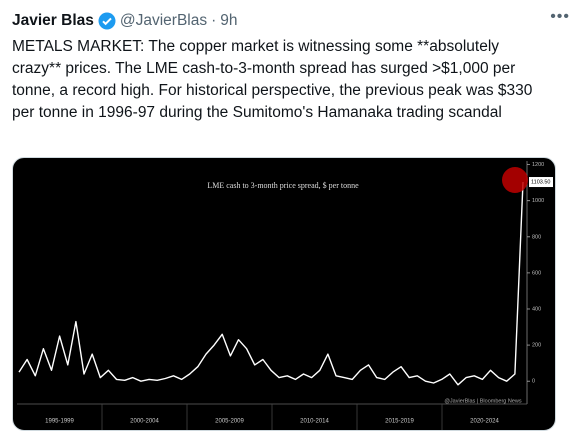  I want to click on x-period-label: 2000-2004, so click(144, 422).